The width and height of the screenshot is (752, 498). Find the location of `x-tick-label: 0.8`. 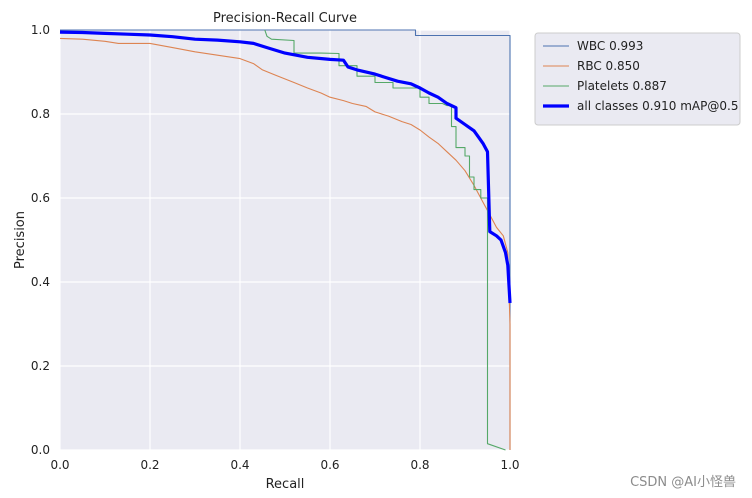

x-tick-label: 0.8 is located at coordinates (419, 465).